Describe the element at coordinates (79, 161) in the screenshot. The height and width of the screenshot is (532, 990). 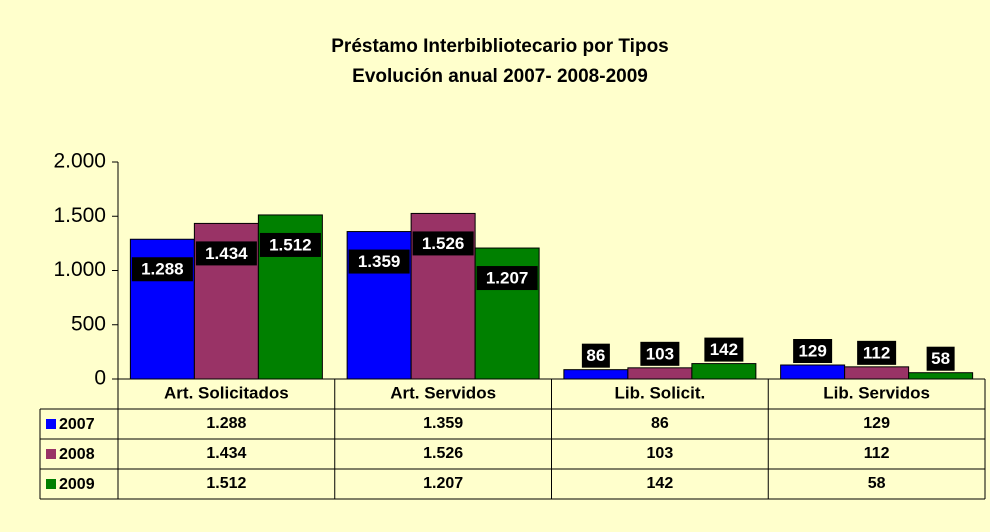
I see `y-tick-label: 2.000` at that location.